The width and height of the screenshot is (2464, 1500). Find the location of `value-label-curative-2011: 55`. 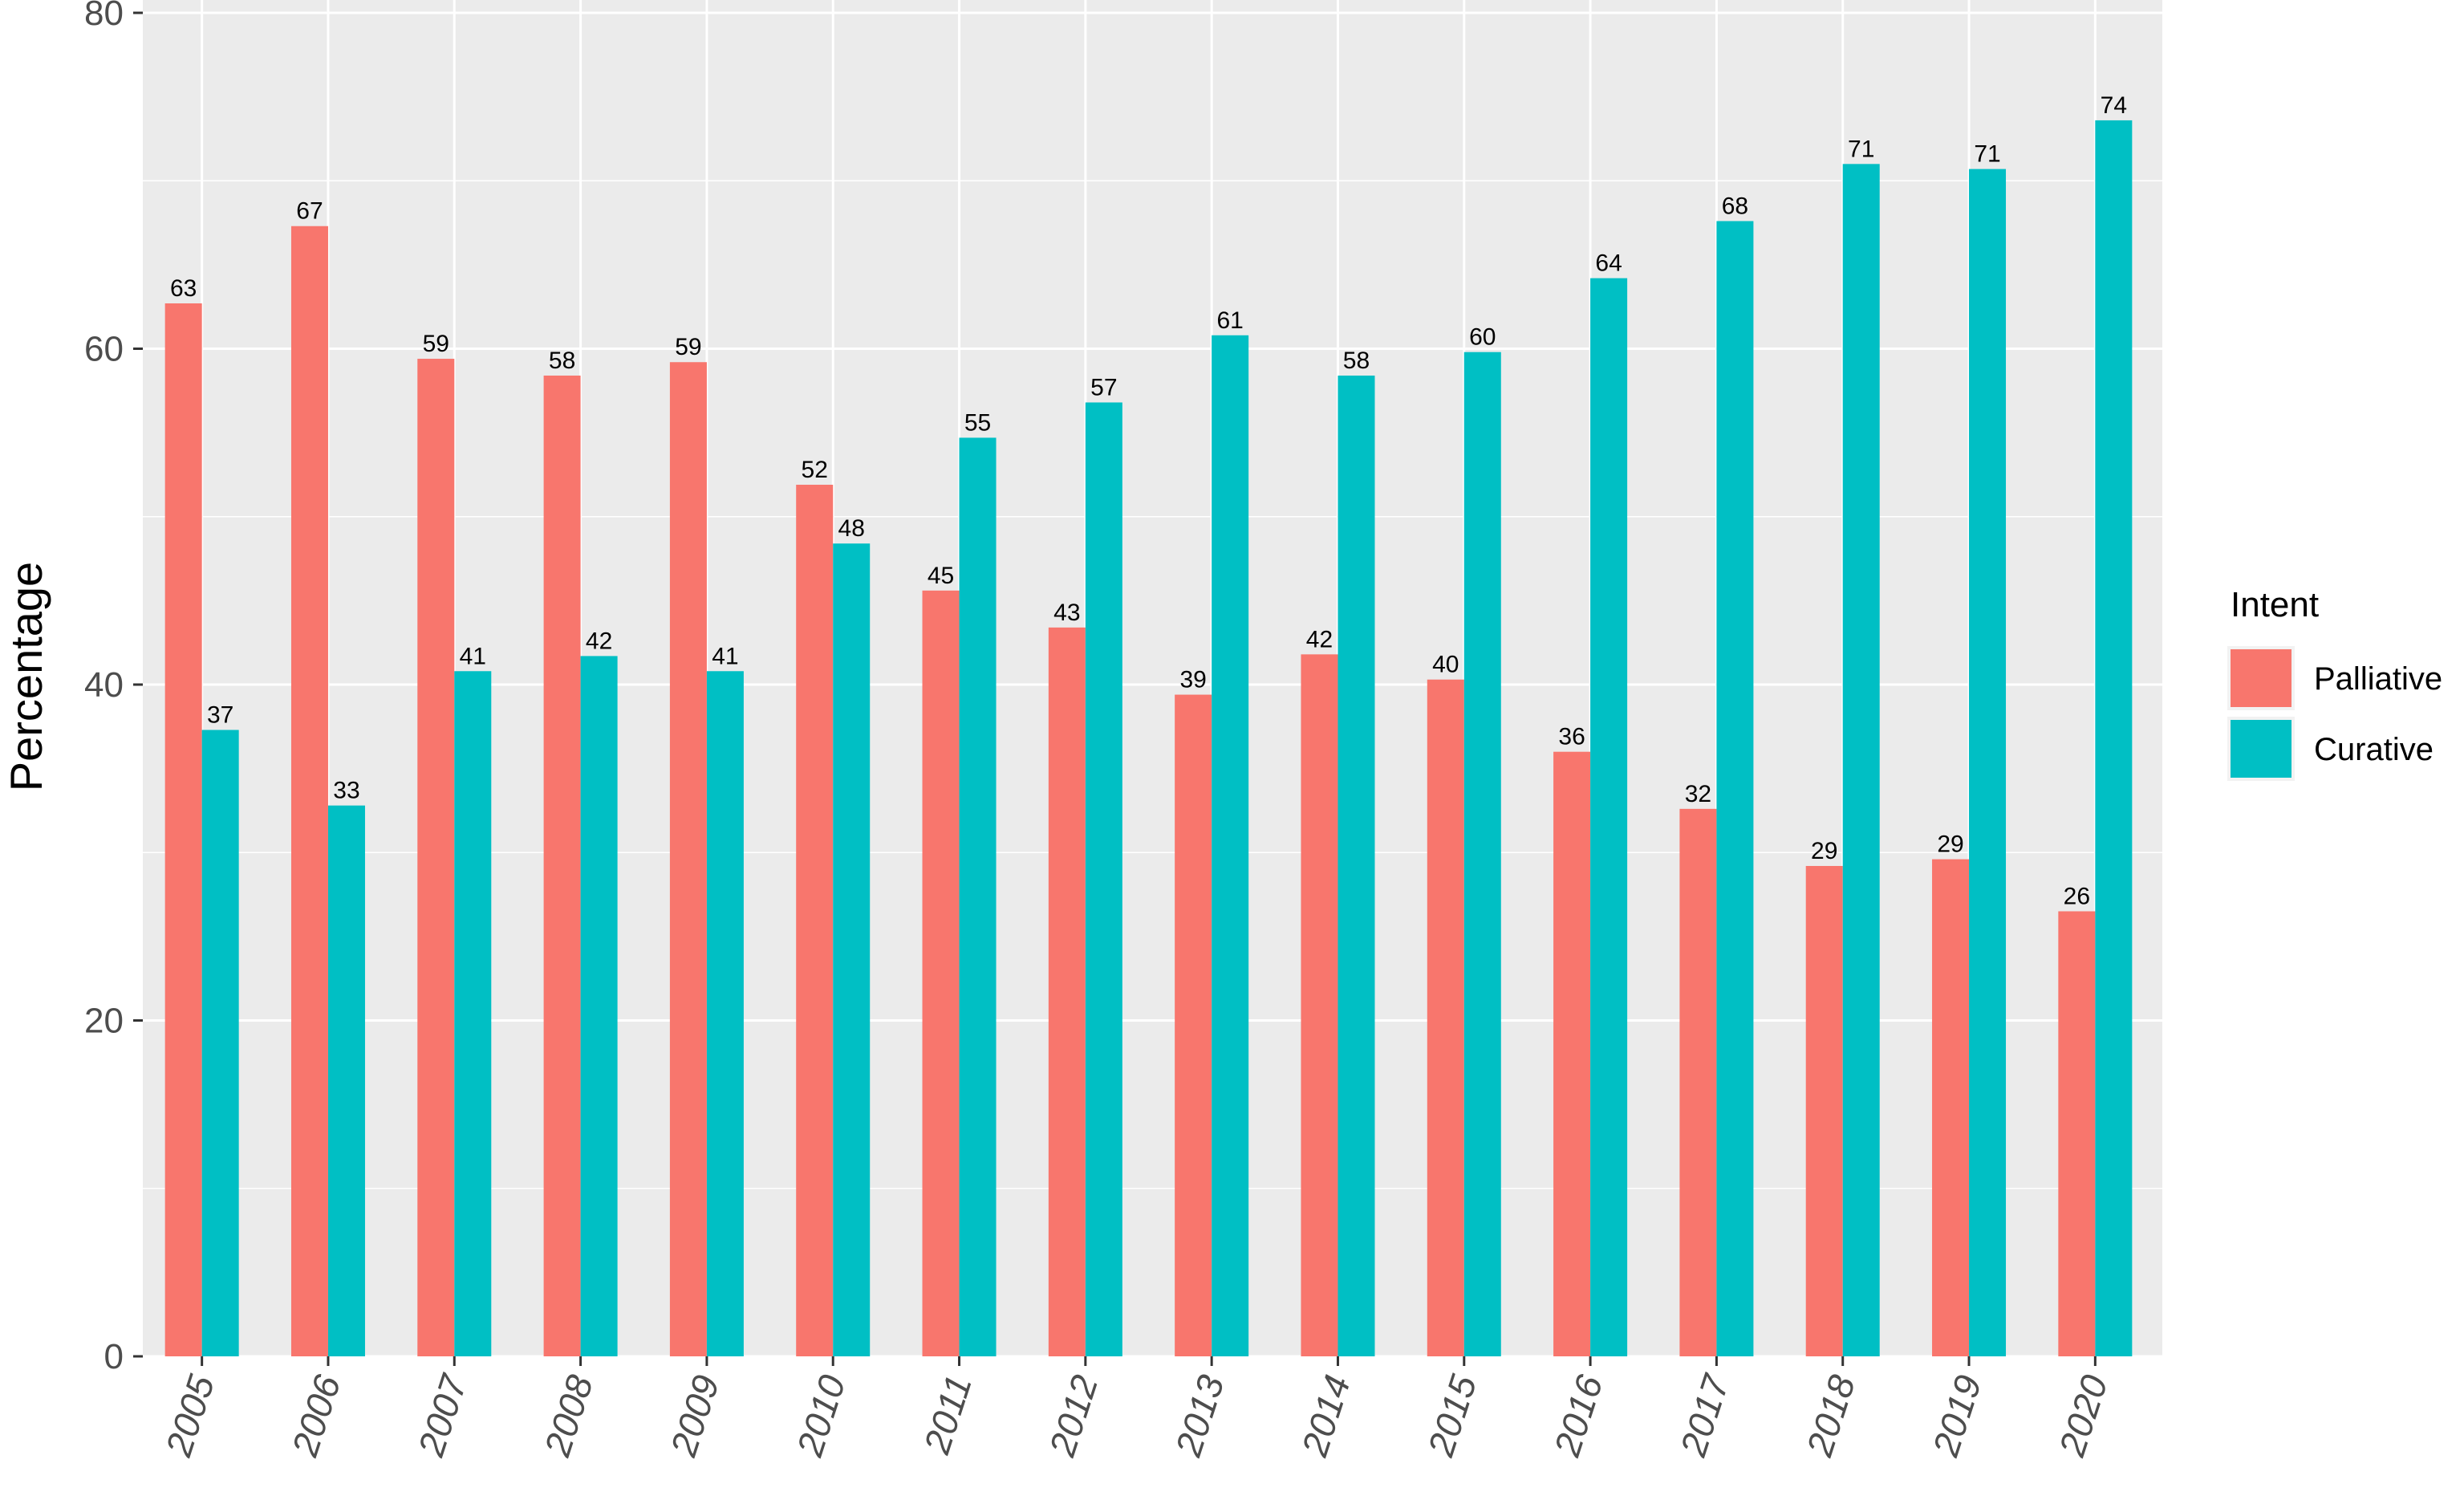

value-label-curative-2011: 55 is located at coordinates (978, 422).